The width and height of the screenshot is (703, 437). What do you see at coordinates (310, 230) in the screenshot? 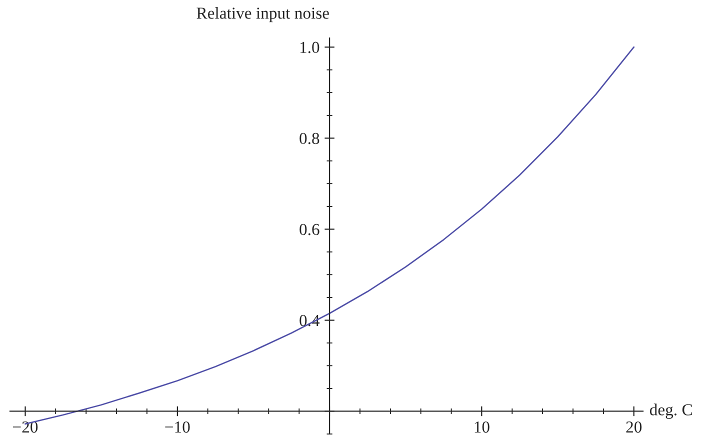
I see `y-tick-label: 0.6` at bounding box center [310, 230].